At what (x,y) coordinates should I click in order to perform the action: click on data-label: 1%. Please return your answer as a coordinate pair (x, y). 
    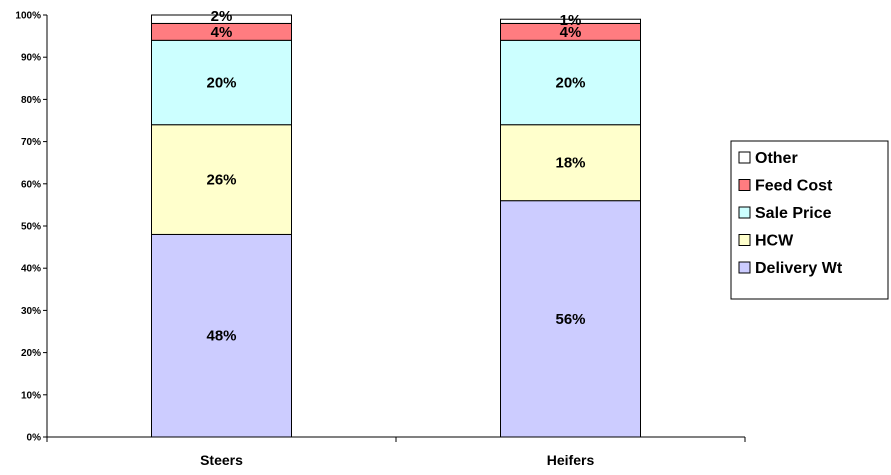
    Looking at the image, I should click on (571, 20).